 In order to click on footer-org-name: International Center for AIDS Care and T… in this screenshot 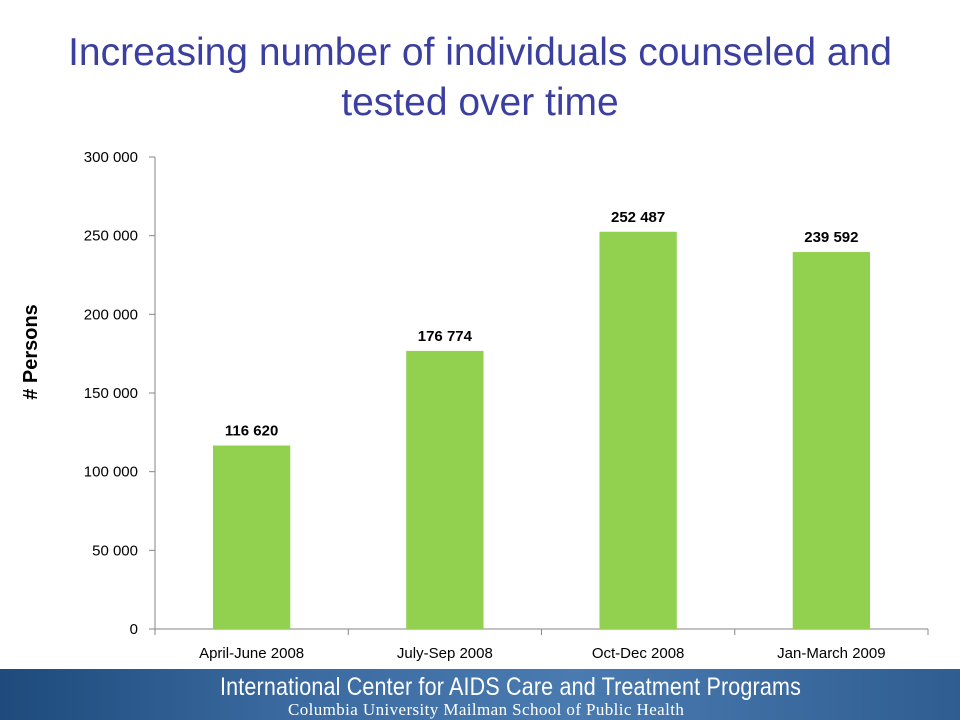, I will do `click(511, 687)`.